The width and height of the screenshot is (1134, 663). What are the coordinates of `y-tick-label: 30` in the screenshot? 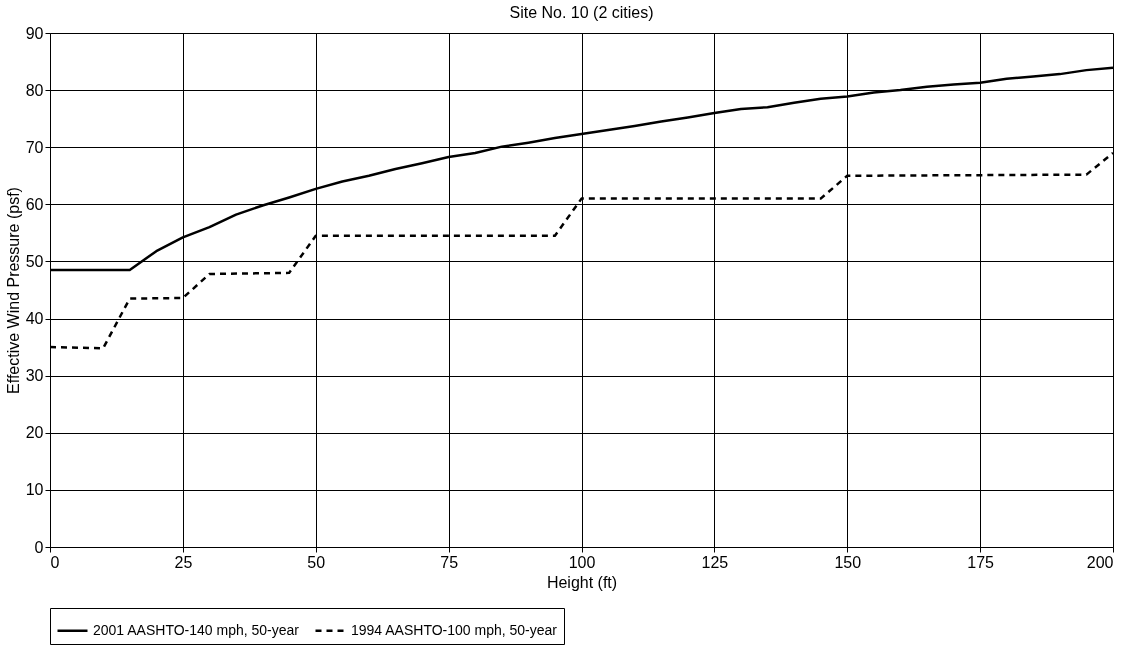 It's located at (34, 376).